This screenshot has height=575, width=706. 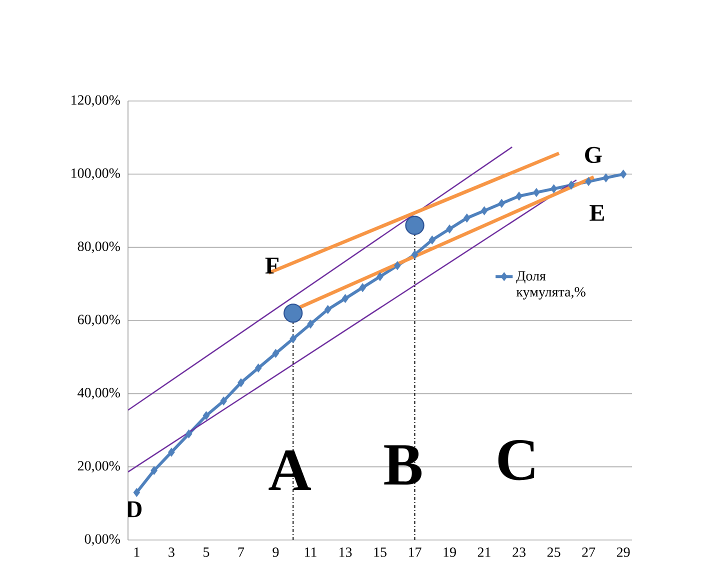 What do you see at coordinates (589, 552) in the screenshot?
I see `x-tick-label: 27` at bounding box center [589, 552].